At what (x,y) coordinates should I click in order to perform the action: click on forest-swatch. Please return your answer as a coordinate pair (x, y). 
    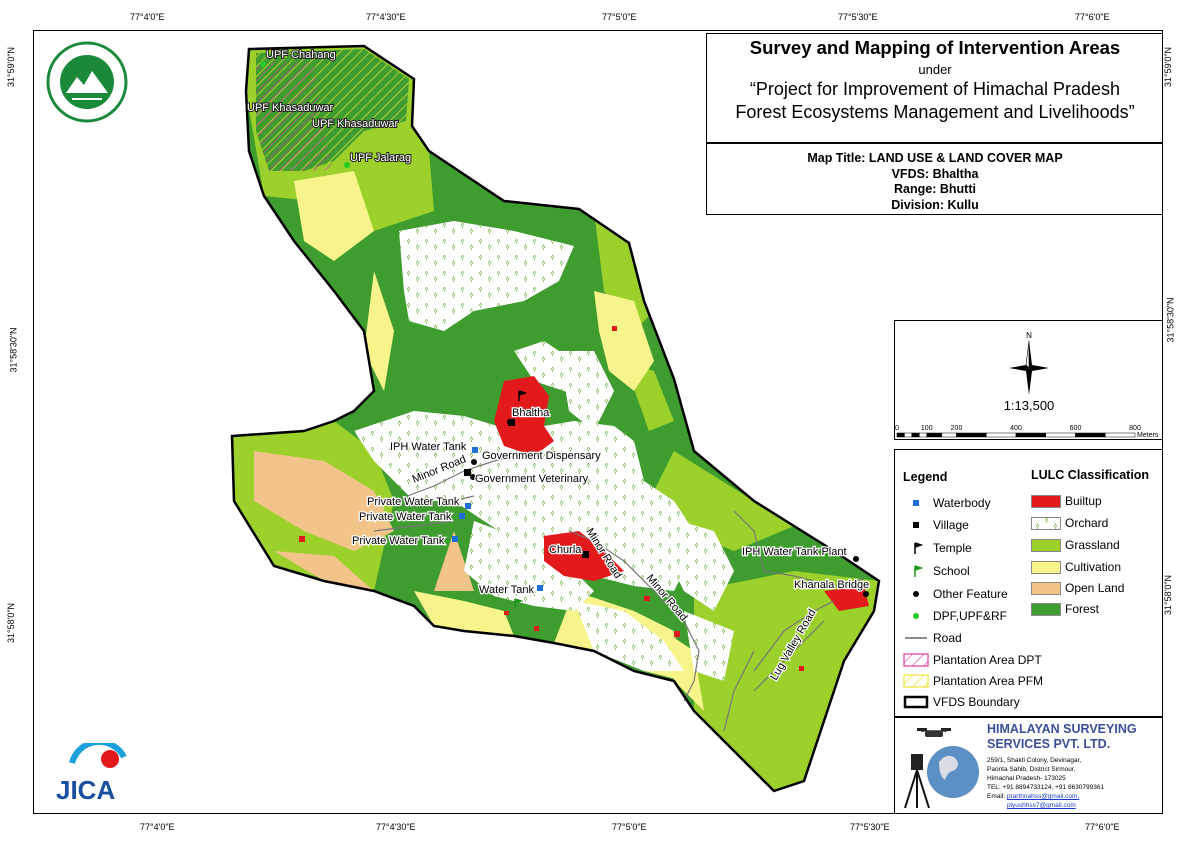
    Looking at the image, I should click on (1046, 609).